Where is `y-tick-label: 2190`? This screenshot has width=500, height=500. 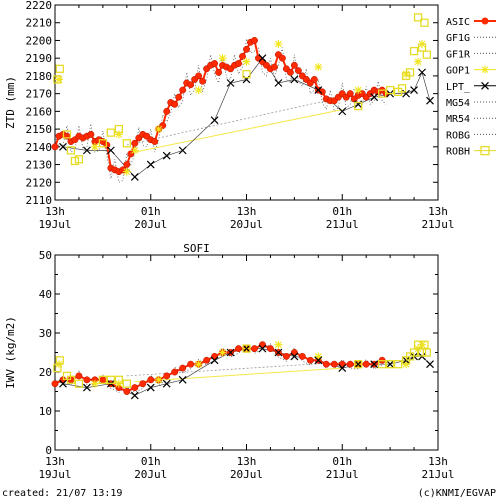 y-tick-label: 2190 is located at coordinates (39, 58).